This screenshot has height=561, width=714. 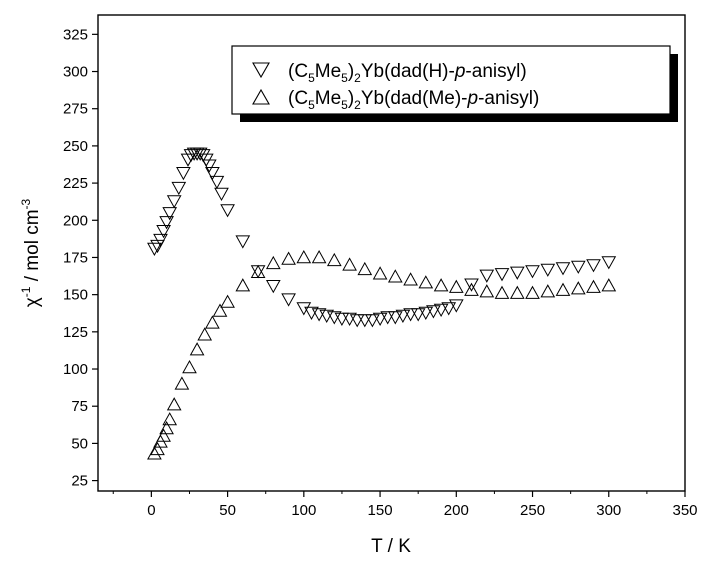 What do you see at coordinates (75, 295) in the screenshot?
I see `y-tick-label: 150` at bounding box center [75, 295].